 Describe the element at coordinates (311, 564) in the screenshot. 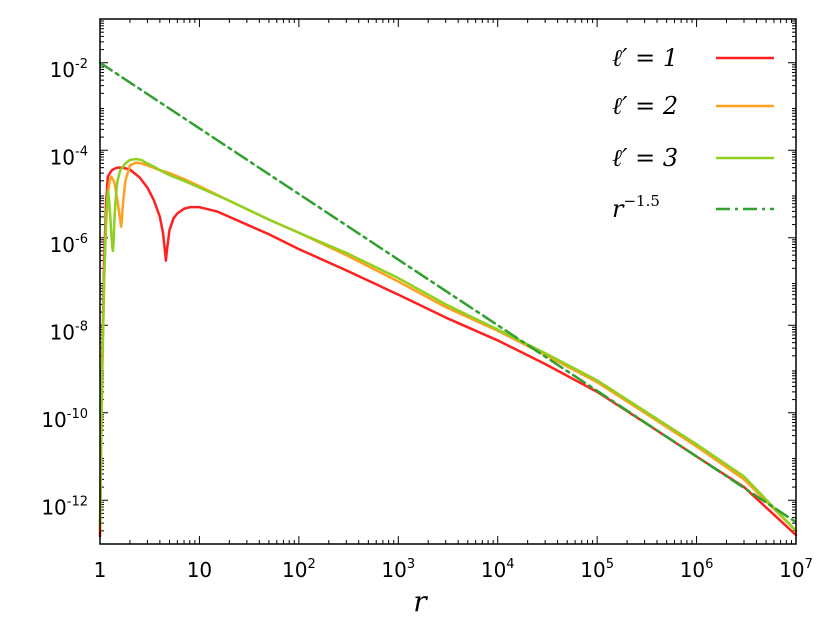

I see `x-tick-label-exponent: 2` at that location.